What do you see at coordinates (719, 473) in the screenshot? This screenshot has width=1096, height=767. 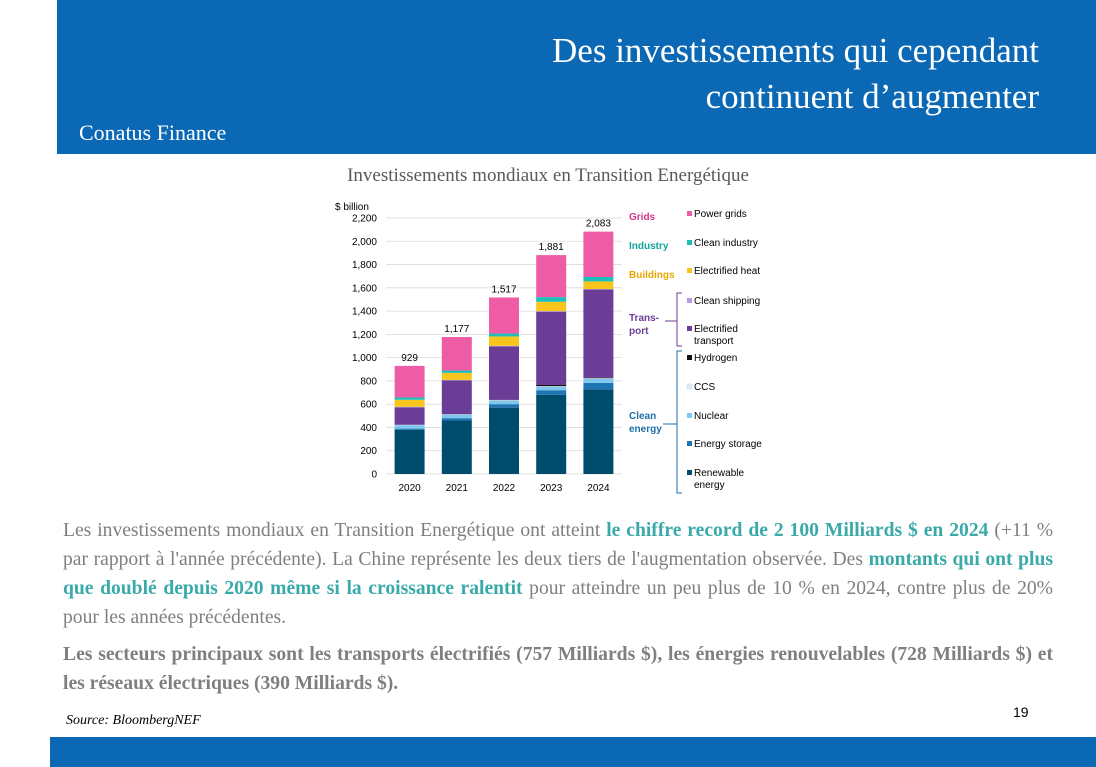 I see `legend-label: Renewable` at bounding box center [719, 473].